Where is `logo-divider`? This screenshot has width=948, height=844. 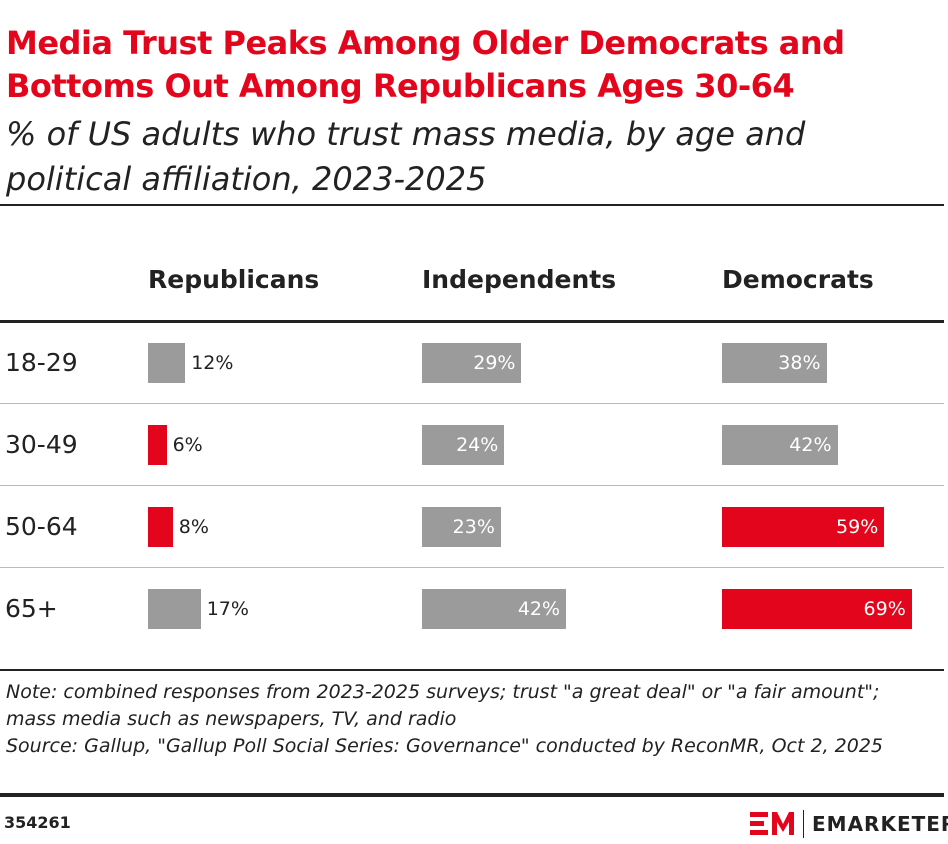
logo-divider is located at coordinates (803, 824).